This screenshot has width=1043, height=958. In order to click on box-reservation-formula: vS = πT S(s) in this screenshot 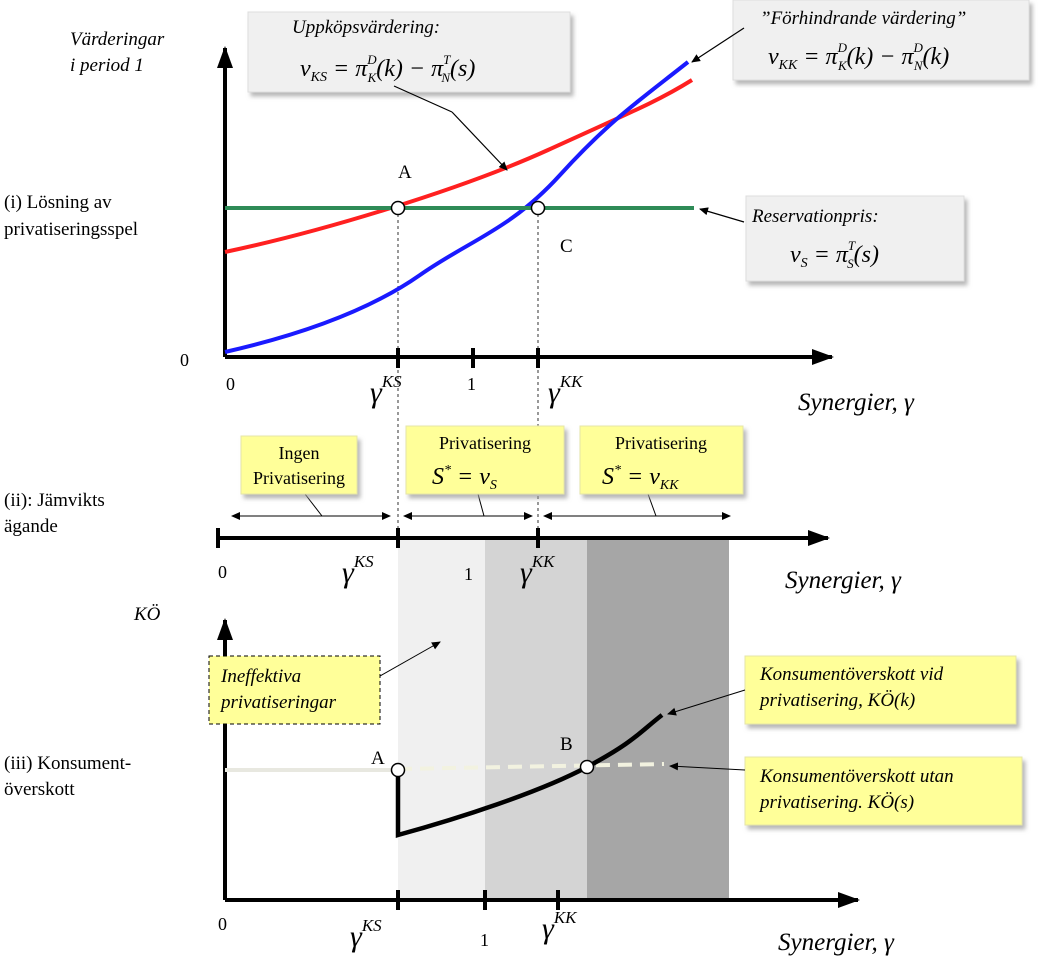, I will do `click(834, 254)`.